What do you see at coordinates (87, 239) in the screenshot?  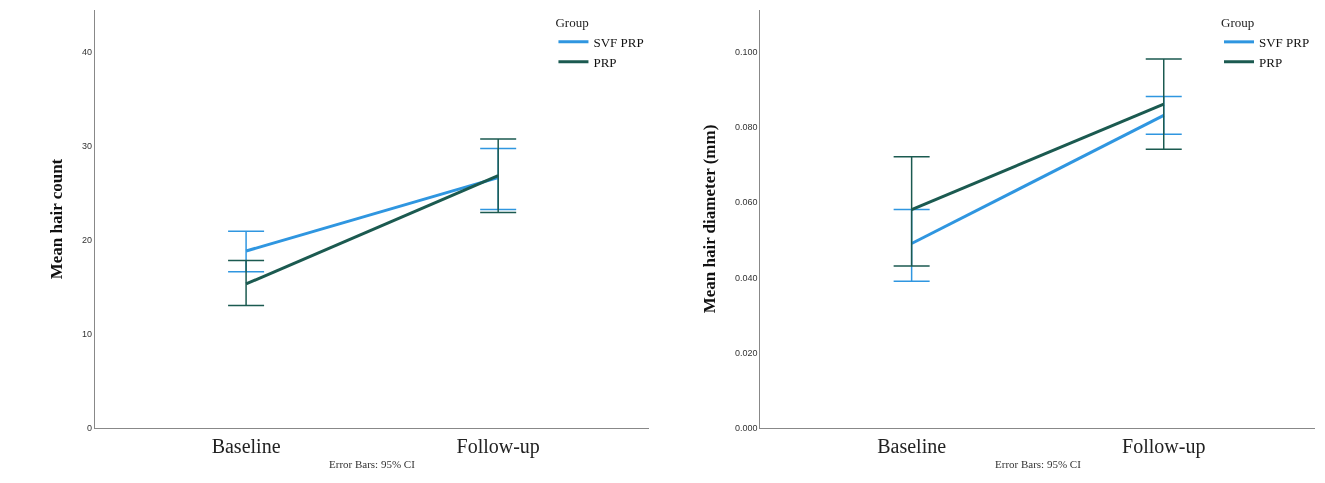 I see `y-tick-label: 20` at bounding box center [87, 239].